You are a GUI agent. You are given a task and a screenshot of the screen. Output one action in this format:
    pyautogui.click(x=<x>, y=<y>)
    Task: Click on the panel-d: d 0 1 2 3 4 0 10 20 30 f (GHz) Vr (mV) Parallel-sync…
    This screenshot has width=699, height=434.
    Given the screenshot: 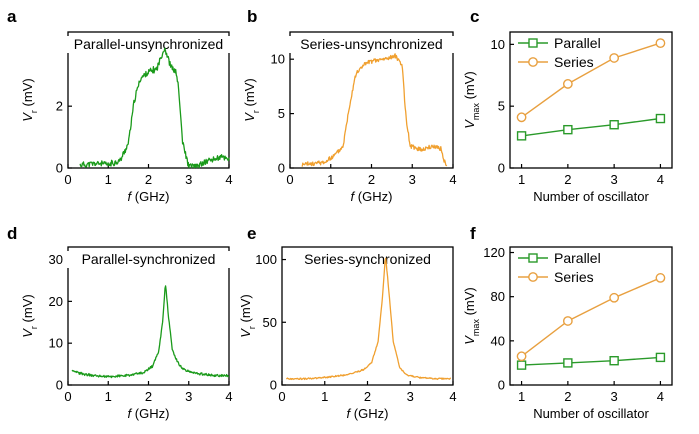 What is the action you would take?
    pyautogui.click(x=121, y=322)
    